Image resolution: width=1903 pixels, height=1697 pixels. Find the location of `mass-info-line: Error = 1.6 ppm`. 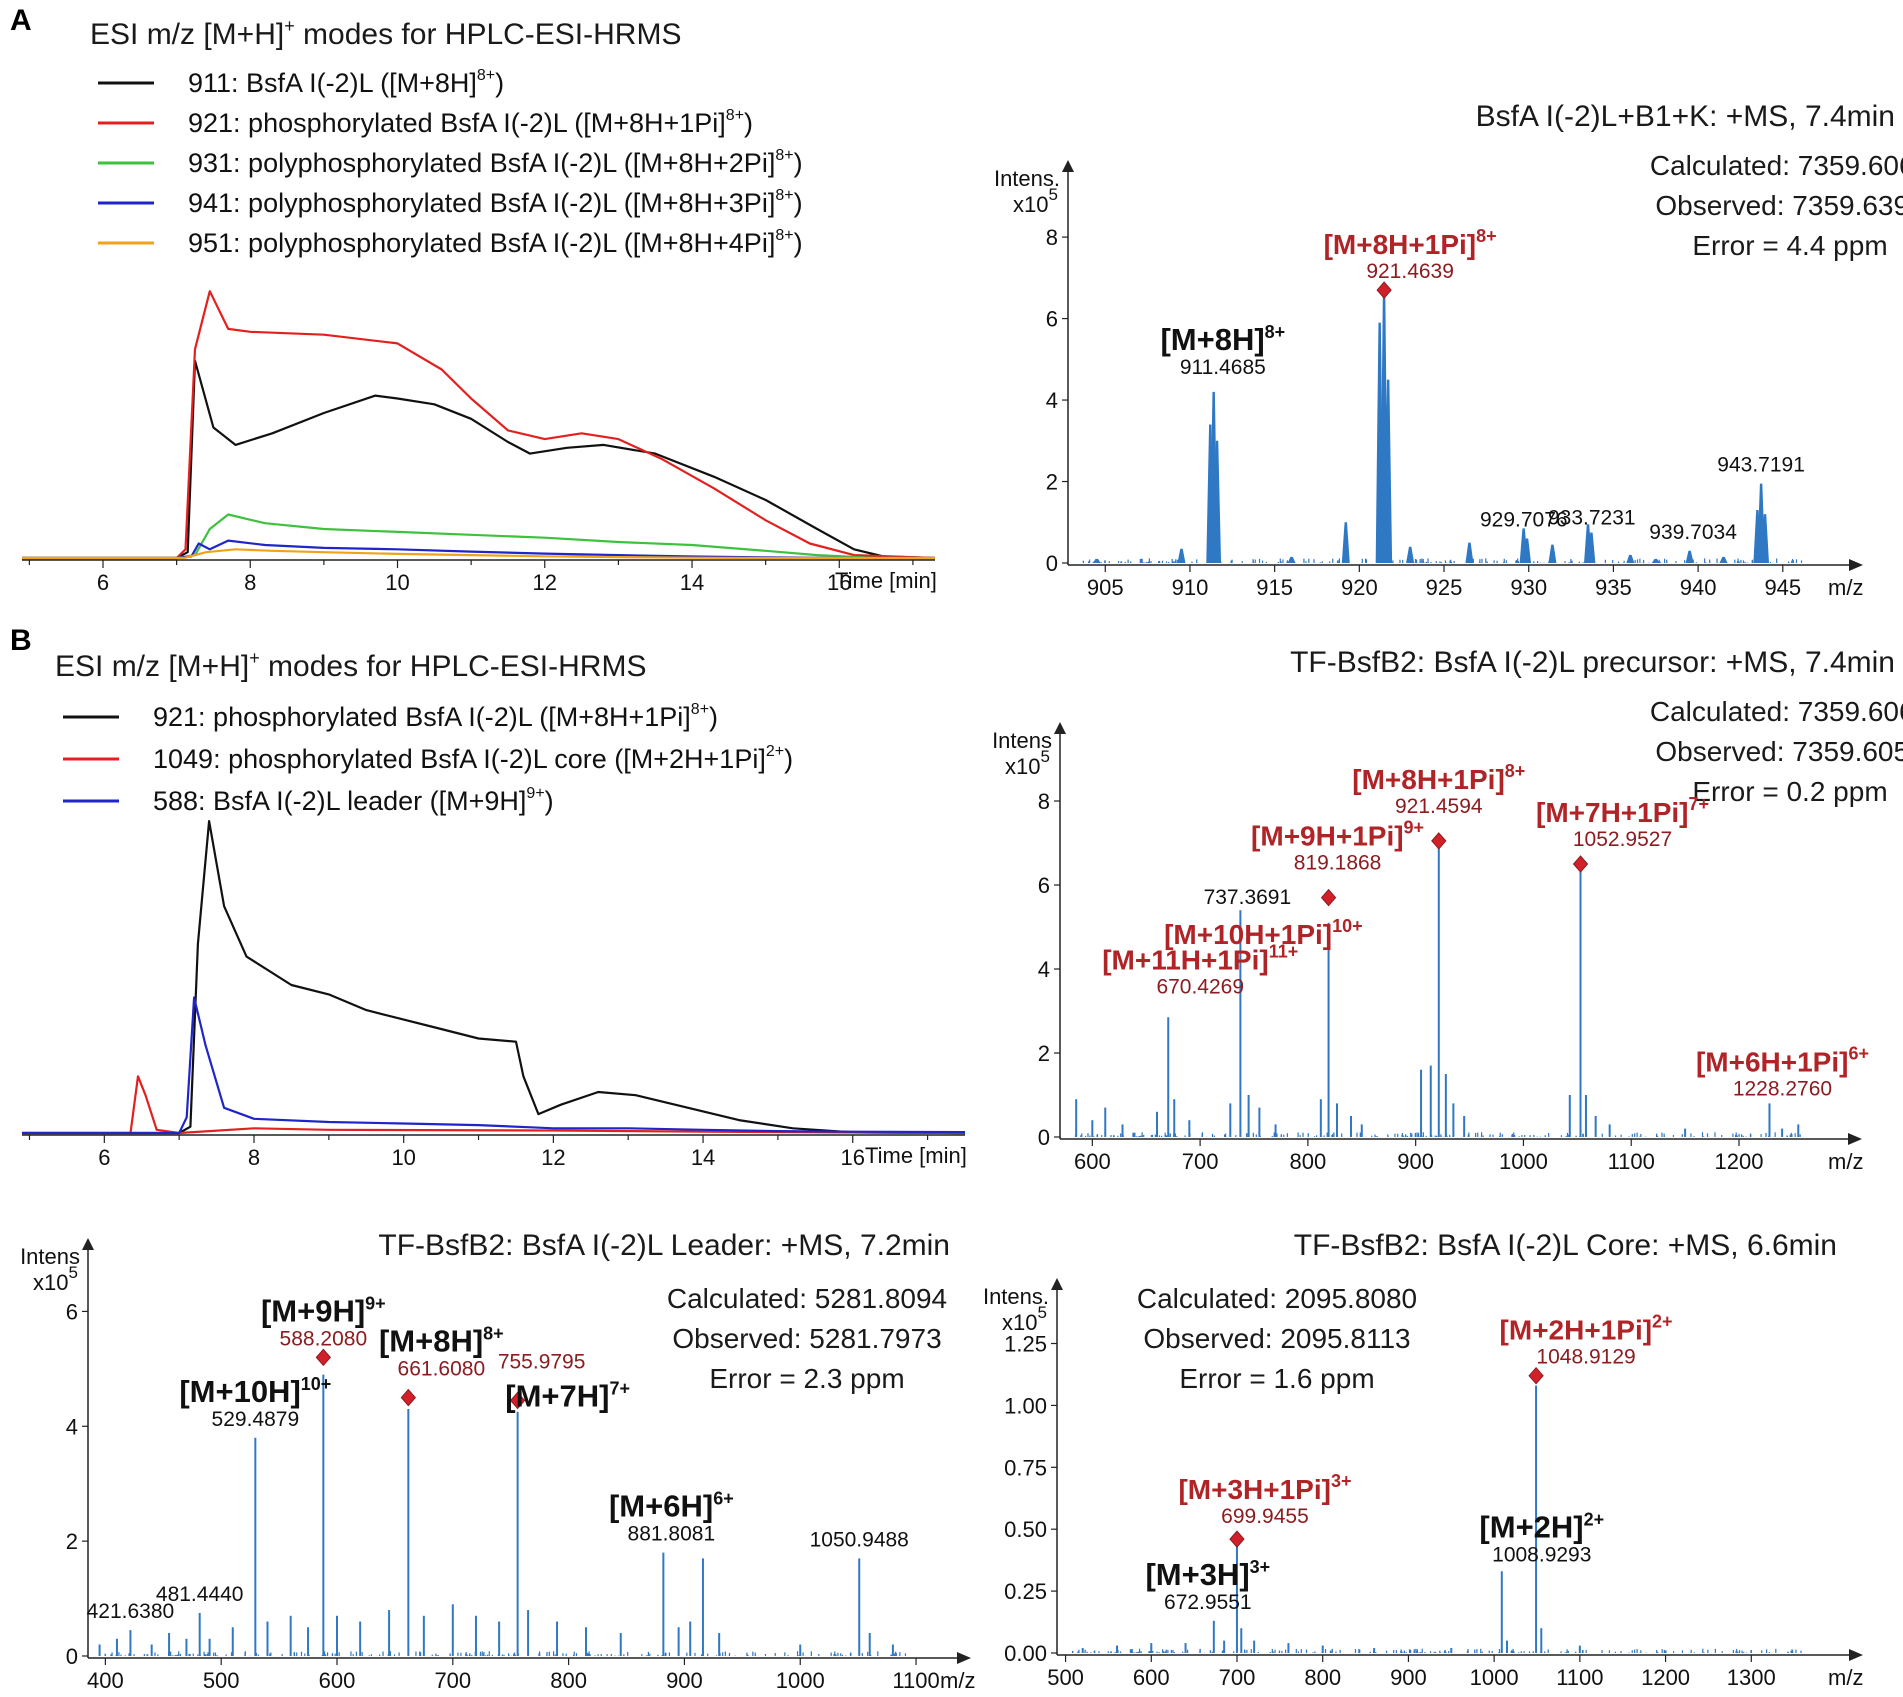

mass-info-line: Error = 1.6 ppm is located at coordinates (1276, 1378).